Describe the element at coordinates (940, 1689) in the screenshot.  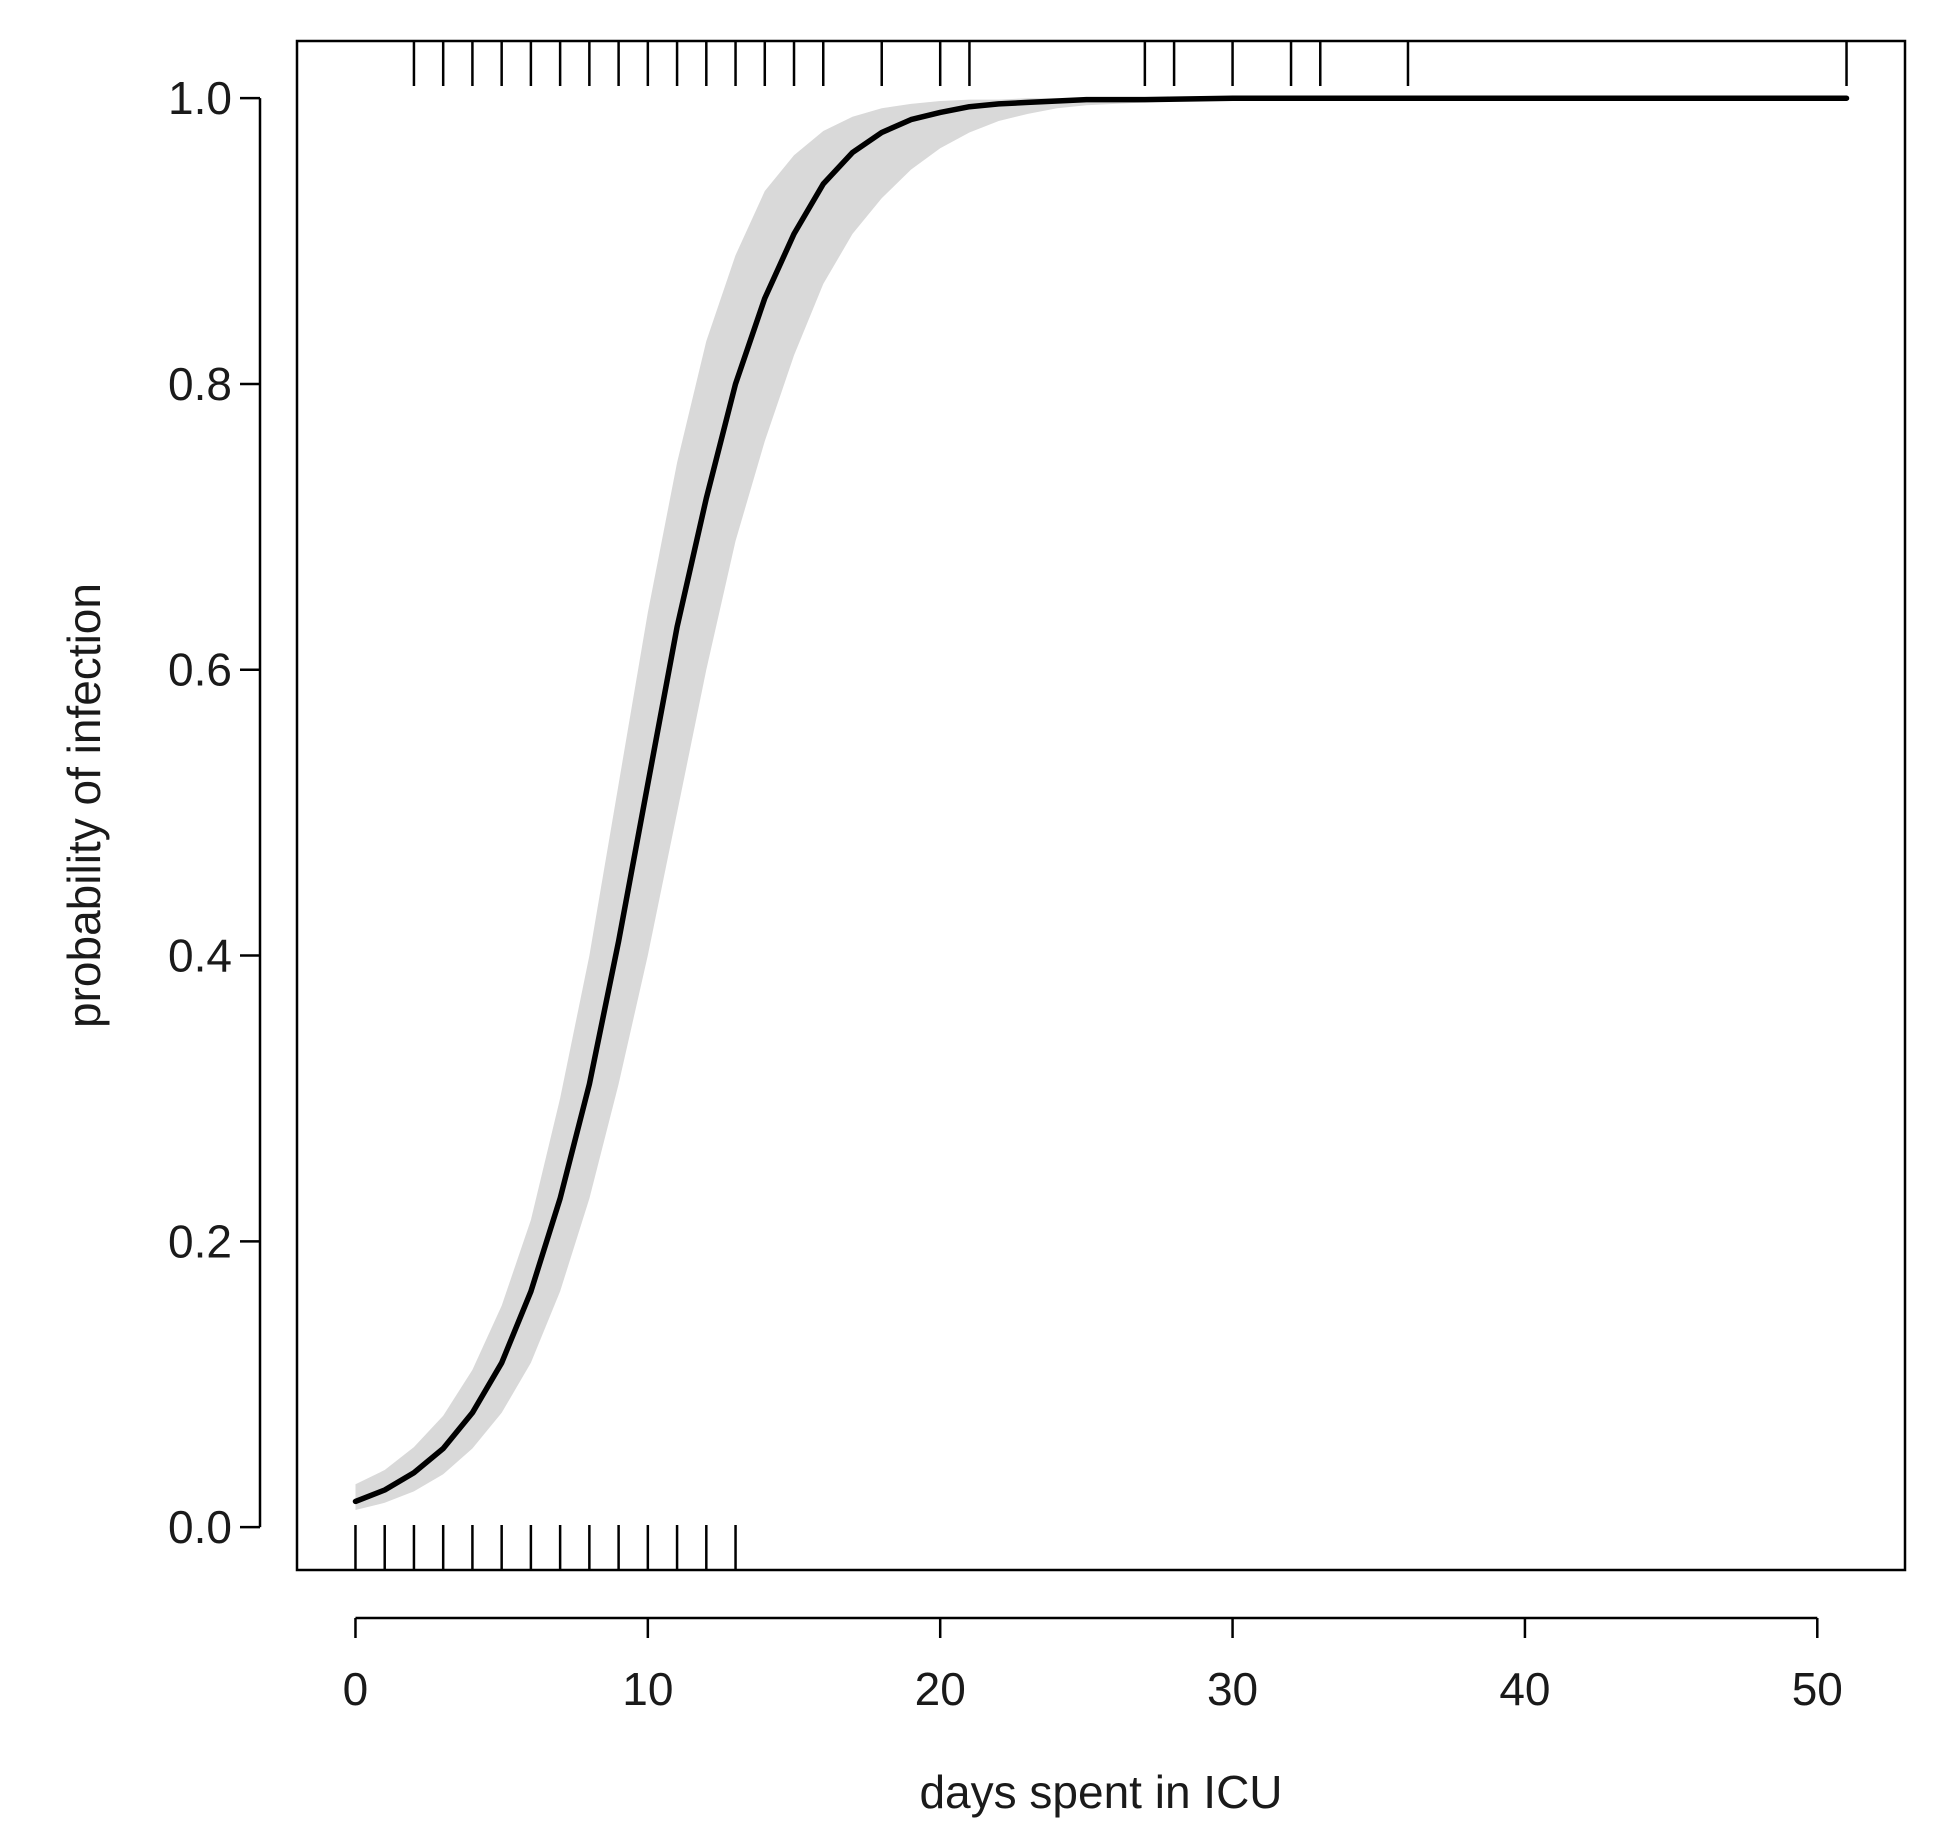
I see `x-tick-label: 20` at that location.